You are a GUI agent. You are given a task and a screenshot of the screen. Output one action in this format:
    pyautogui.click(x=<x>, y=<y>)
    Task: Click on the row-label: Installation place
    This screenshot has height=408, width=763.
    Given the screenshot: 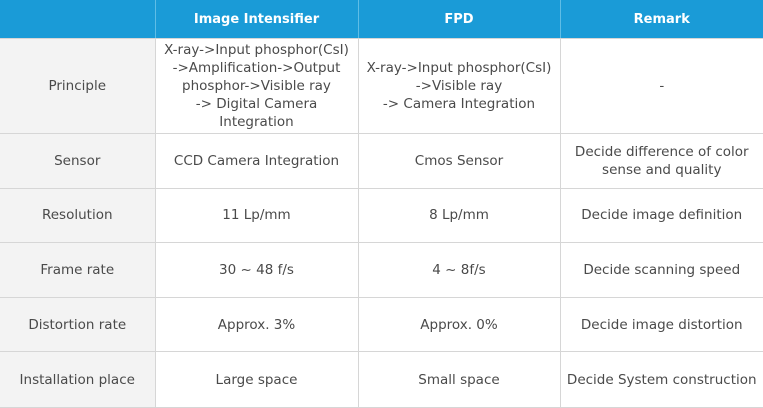 What is the action you would take?
    pyautogui.click(x=78, y=379)
    